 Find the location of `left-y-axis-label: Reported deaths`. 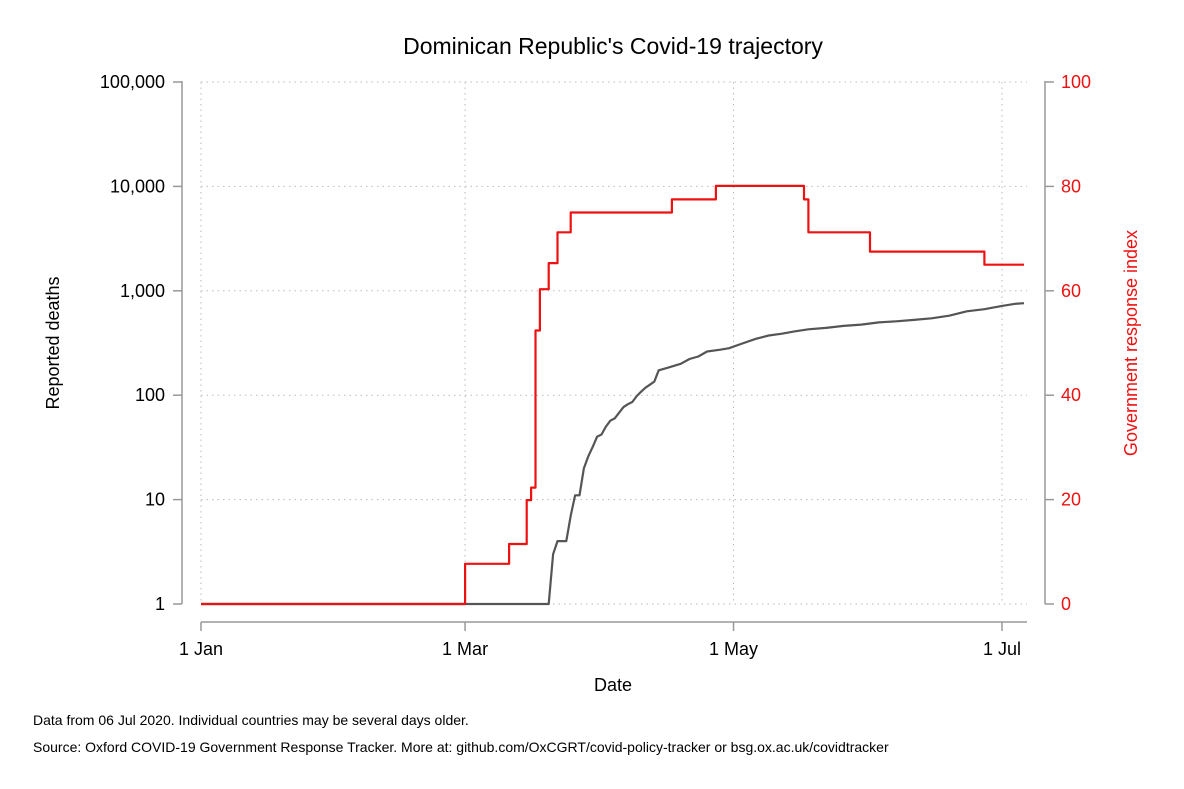

left-y-axis-label: Reported deaths is located at coordinates (53, 342).